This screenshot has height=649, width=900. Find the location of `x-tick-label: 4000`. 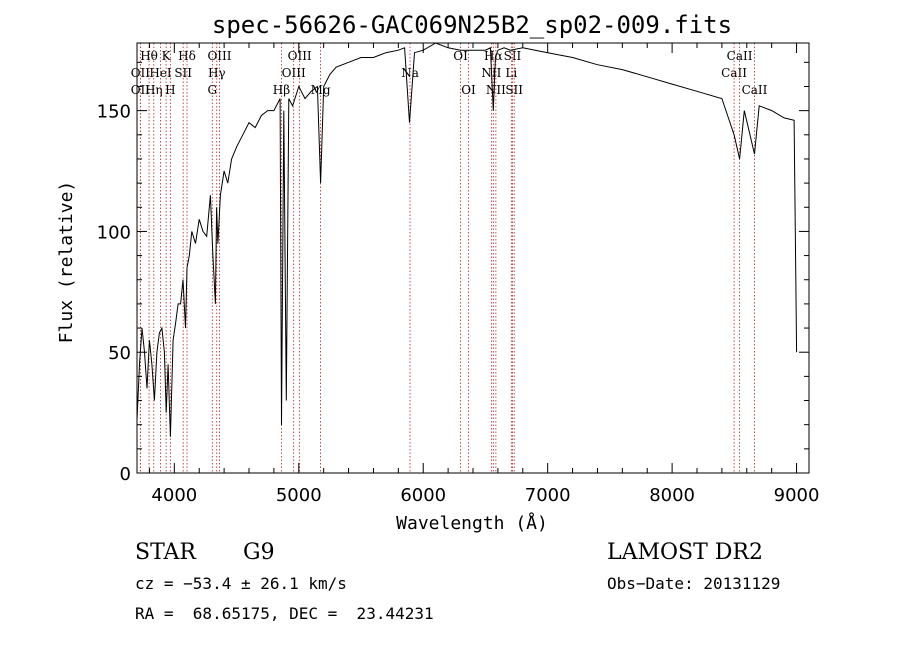

x-tick-label: 4000 is located at coordinates (174, 495).